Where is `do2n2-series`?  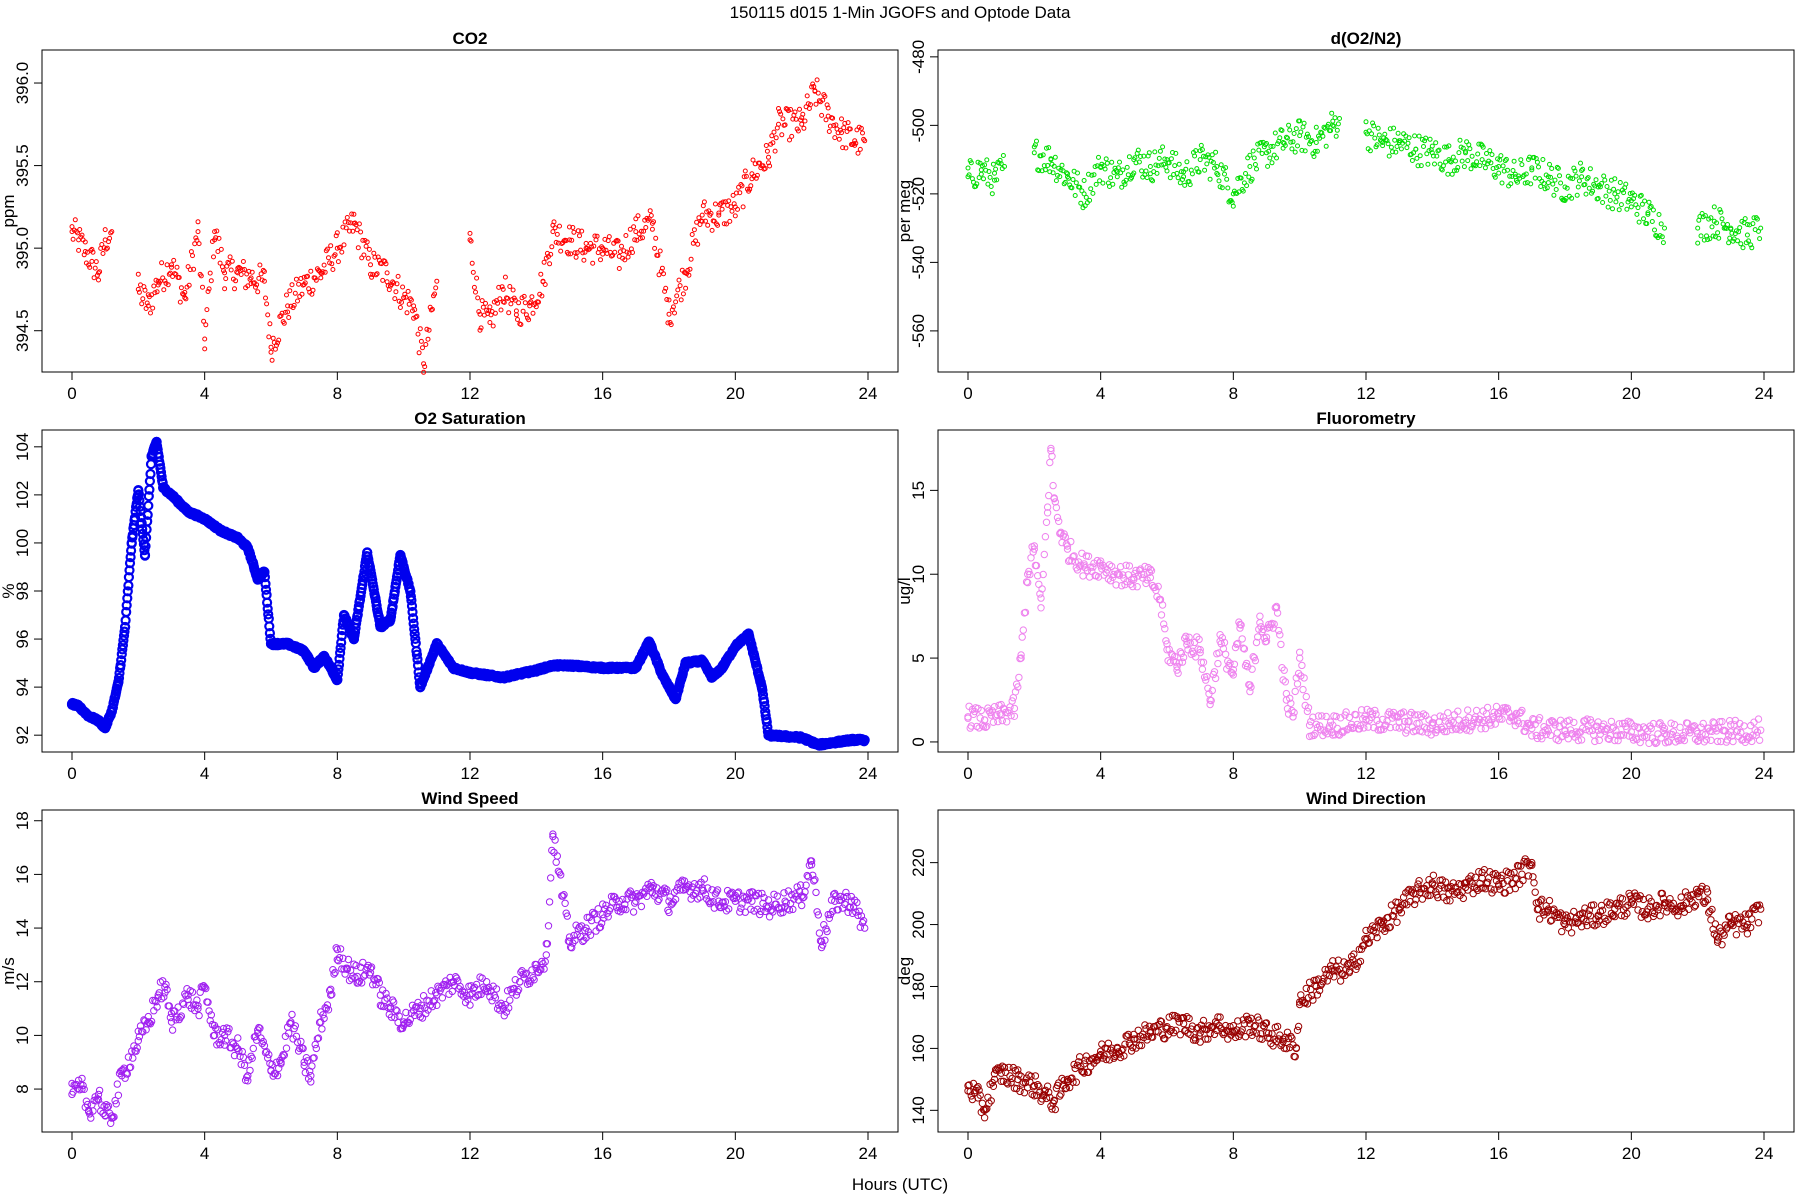
do2n2-series is located at coordinates (1364, 180).